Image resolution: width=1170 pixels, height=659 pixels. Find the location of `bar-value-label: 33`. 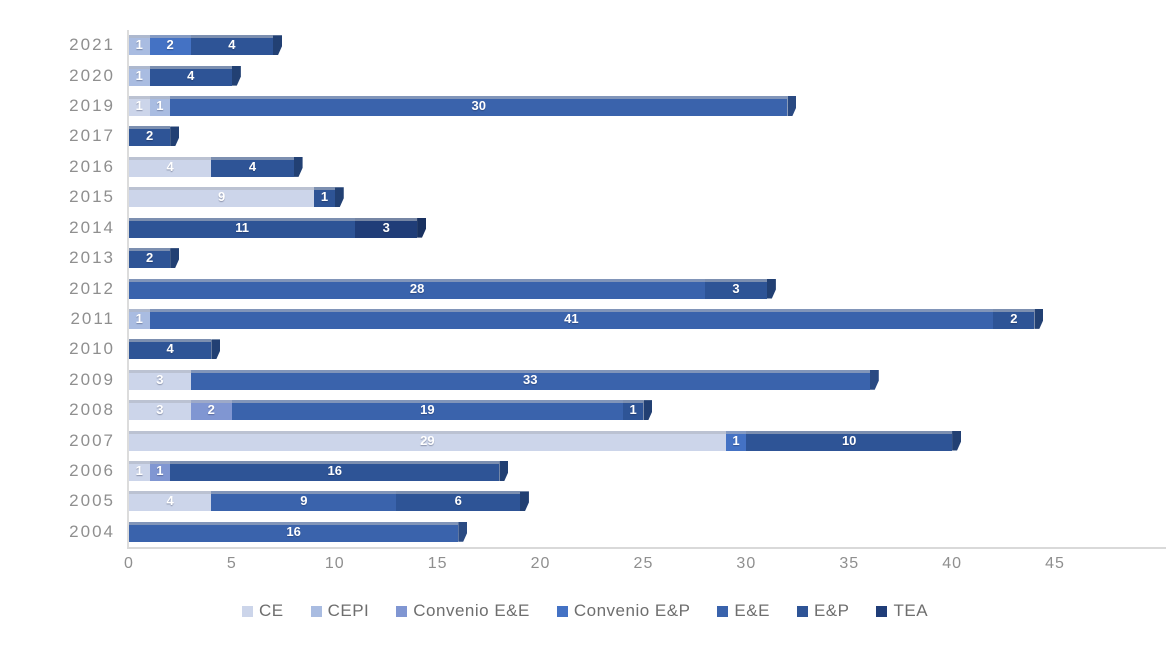

bar-value-label: 33 is located at coordinates (530, 379).